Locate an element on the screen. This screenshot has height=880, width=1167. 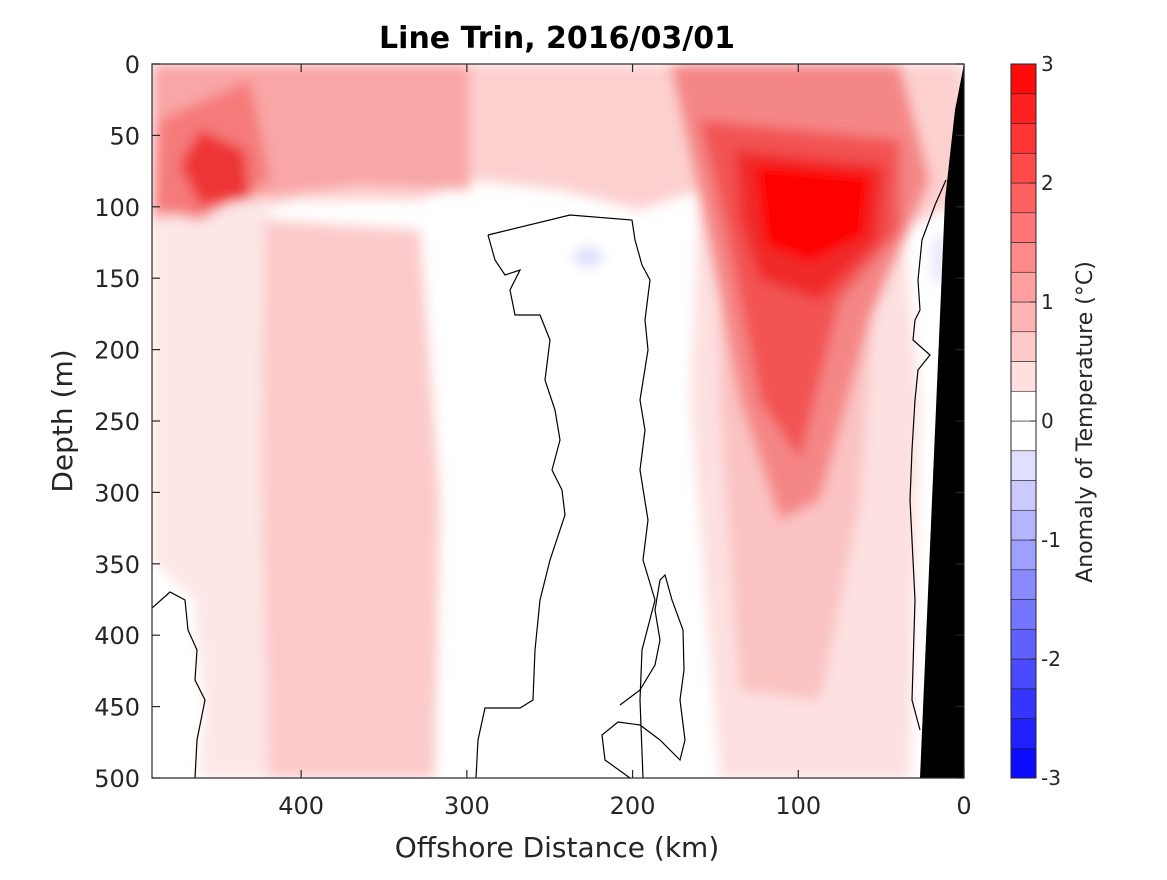
colorbar-tick-label: -1 is located at coordinates (1051, 540).